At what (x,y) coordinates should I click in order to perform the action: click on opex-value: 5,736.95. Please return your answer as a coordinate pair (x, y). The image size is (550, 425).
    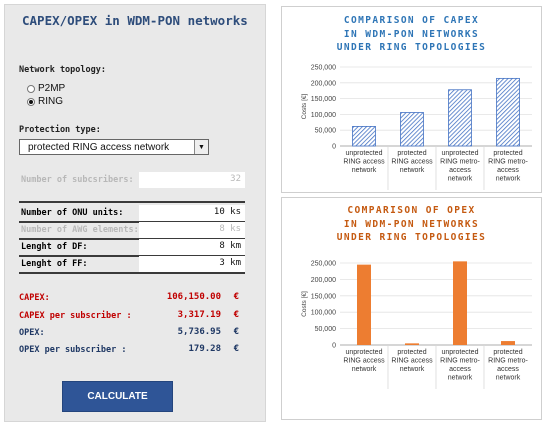
    Looking at the image, I should click on (199, 332).